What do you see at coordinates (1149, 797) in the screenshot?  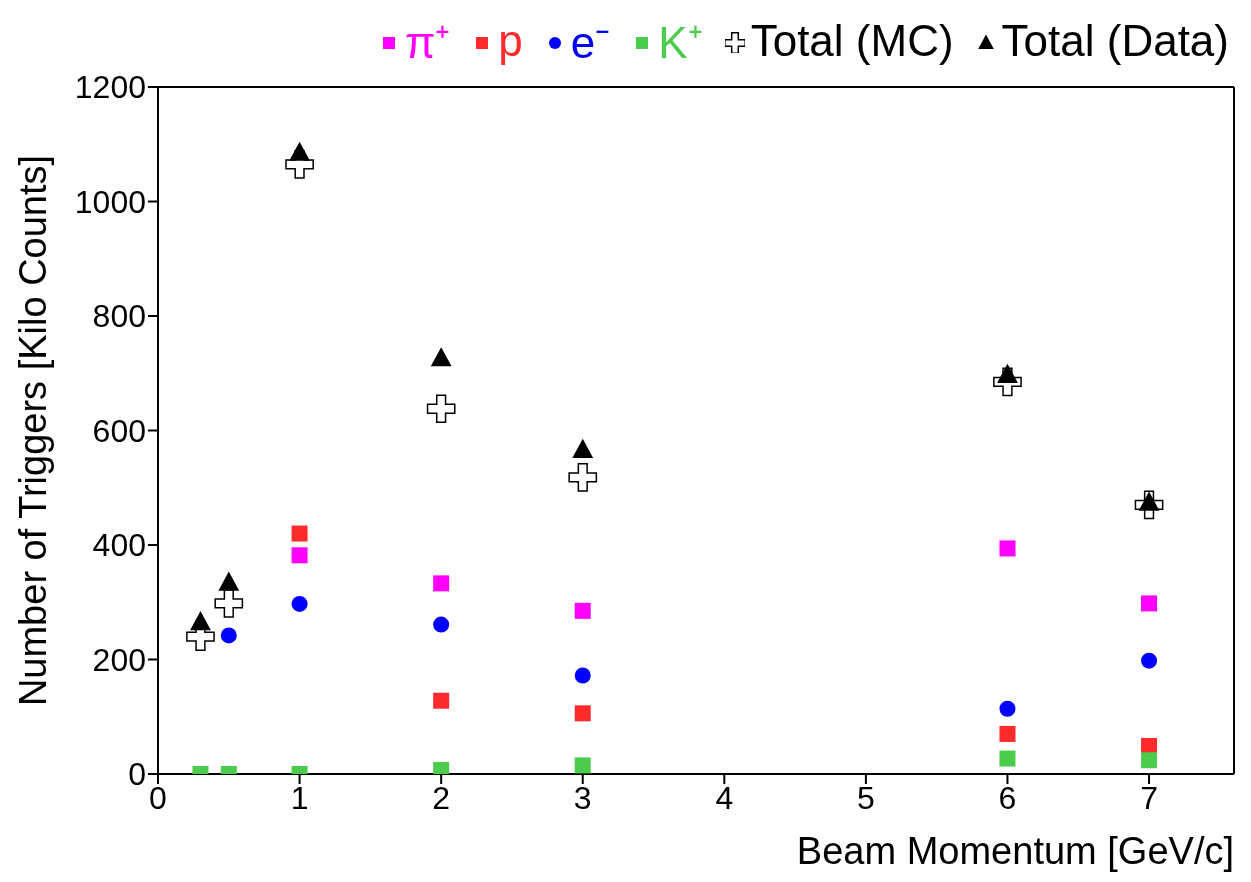 I see `x-tick-label: 7` at bounding box center [1149, 797].